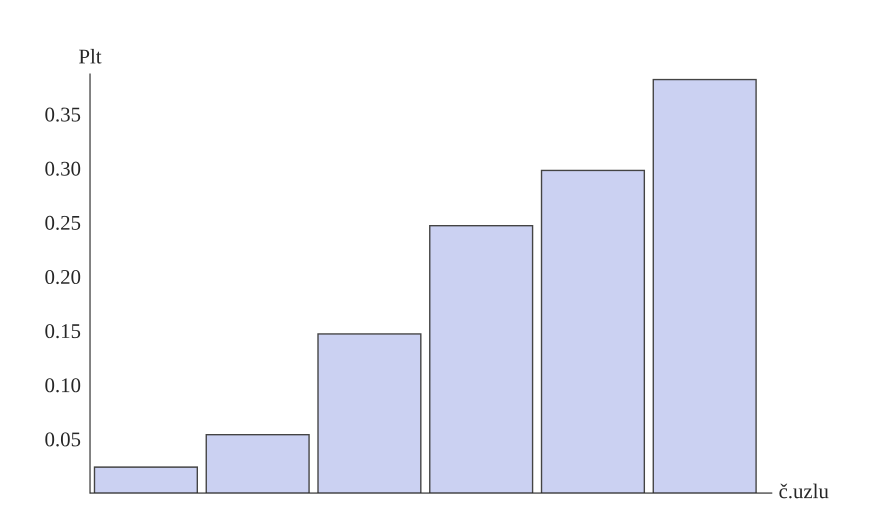 The width and height of the screenshot is (874, 511). Describe the element at coordinates (62, 439) in the screenshot. I see `y-tick-label: 0.05` at that location.